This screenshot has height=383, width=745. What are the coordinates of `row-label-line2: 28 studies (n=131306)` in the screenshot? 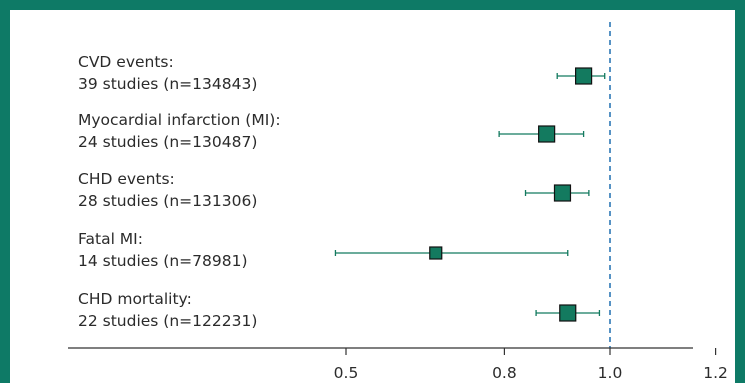 It's located at (167, 201).